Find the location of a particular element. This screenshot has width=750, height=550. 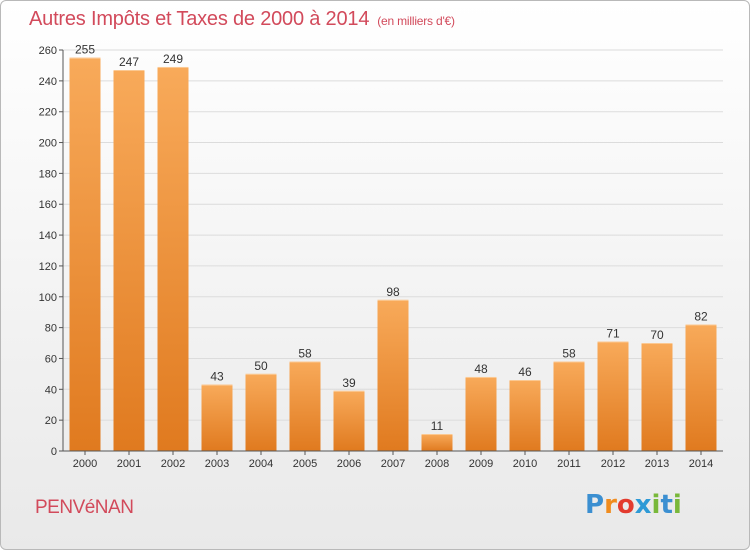

x-tick-label: 2013 is located at coordinates (657, 464).